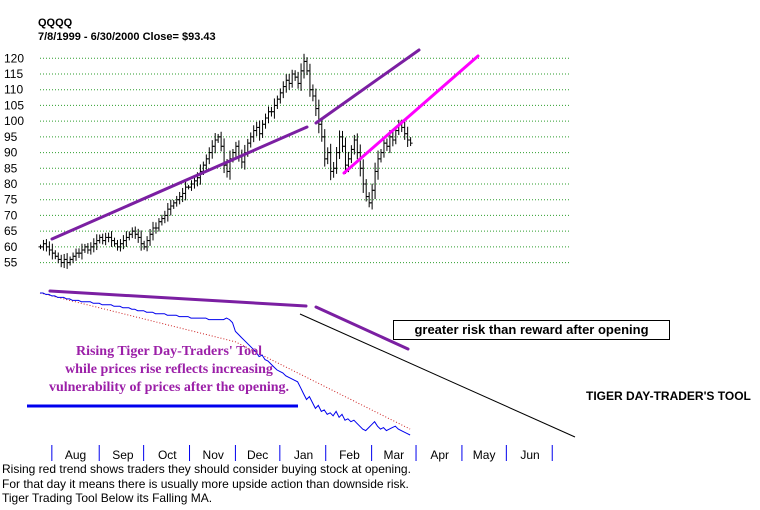  I want to click on indicator-falling-trend, so click(437, 375).